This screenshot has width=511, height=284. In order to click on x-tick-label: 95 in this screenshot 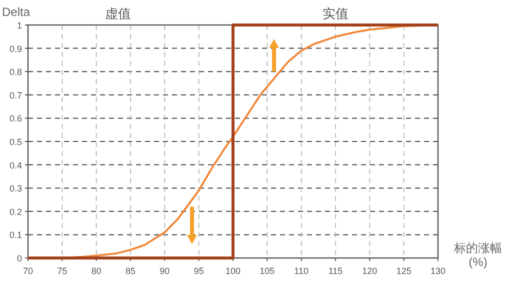, I will do `click(199, 271)`.